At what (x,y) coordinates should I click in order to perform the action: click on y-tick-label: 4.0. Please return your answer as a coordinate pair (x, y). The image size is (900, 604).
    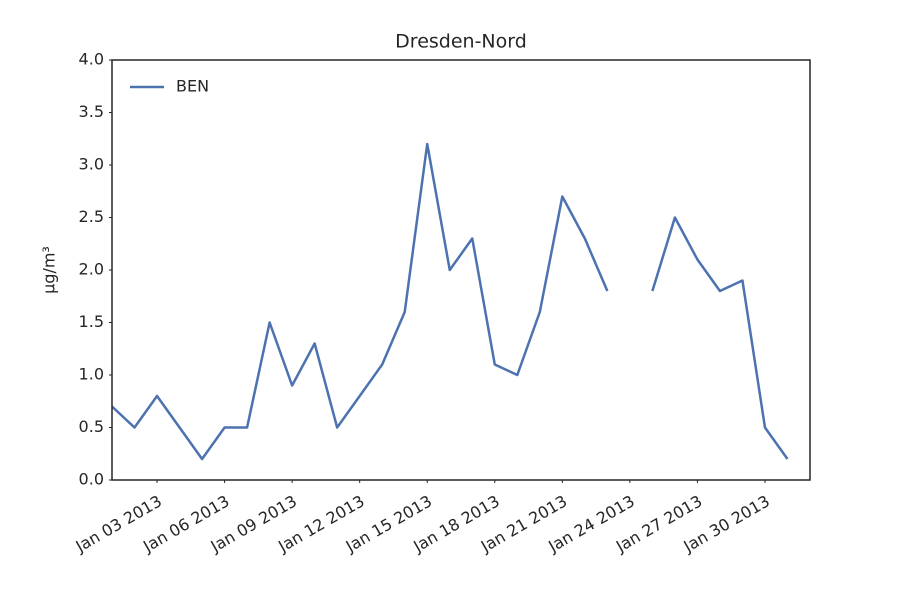
    Looking at the image, I should click on (91, 59).